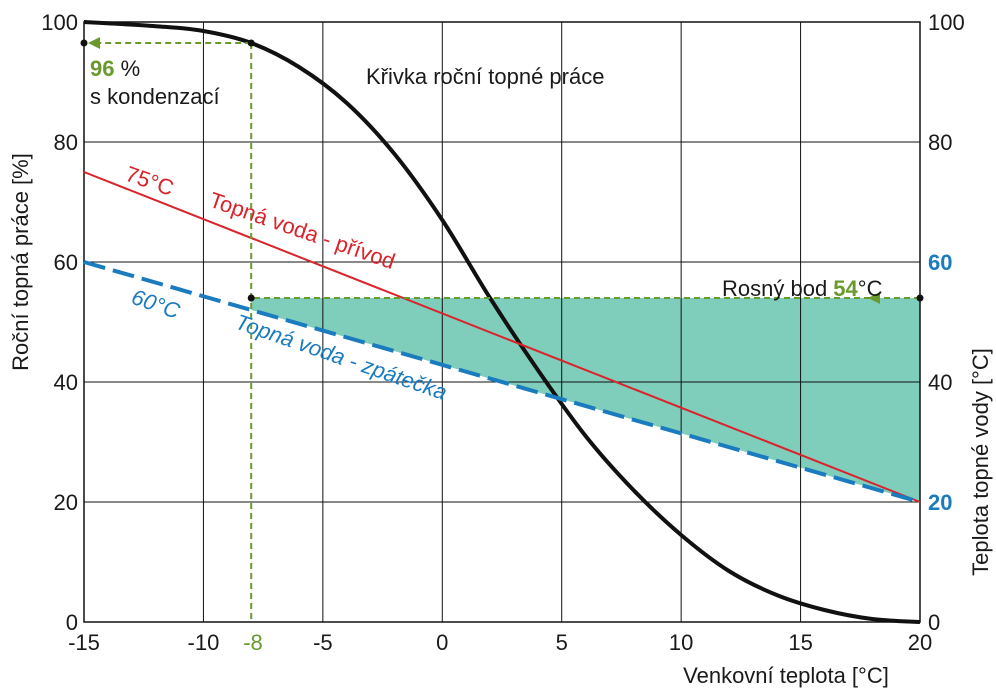 Image resolution: width=996 pixels, height=688 pixels. What do you see at coordinates (66, 142) in the screenshot?
I see `y-left-tick-label: 80` at bounding box center [66, 142].